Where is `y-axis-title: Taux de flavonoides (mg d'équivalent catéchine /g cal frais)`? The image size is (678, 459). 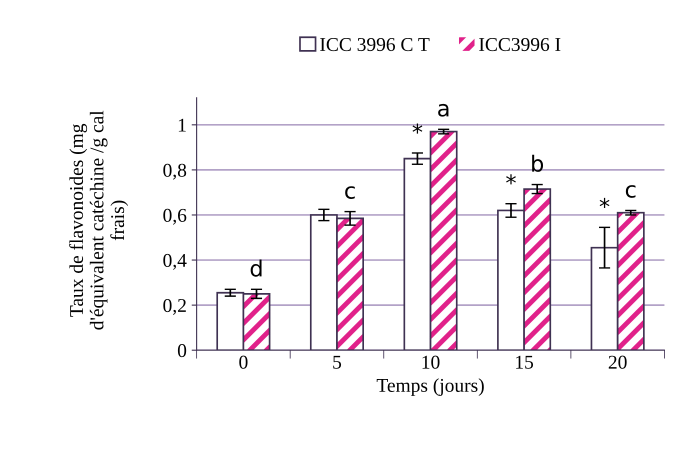 y-axis-title: Taux de flavonoides (mg d'équivalent catéchine /g cal frais) is located at coordinates (98, 220).